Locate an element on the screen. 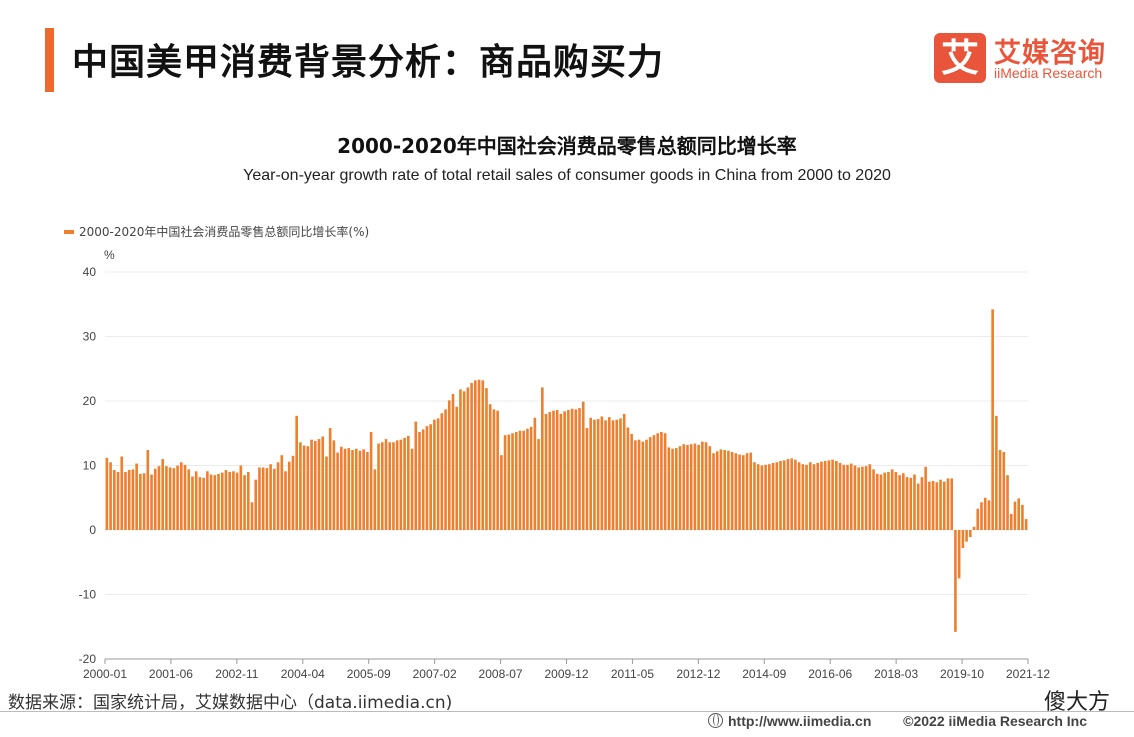 The width and height of the screenshot is (1134, 737). logo-mark-icon: 艾 is located at coordinates (960, 58).